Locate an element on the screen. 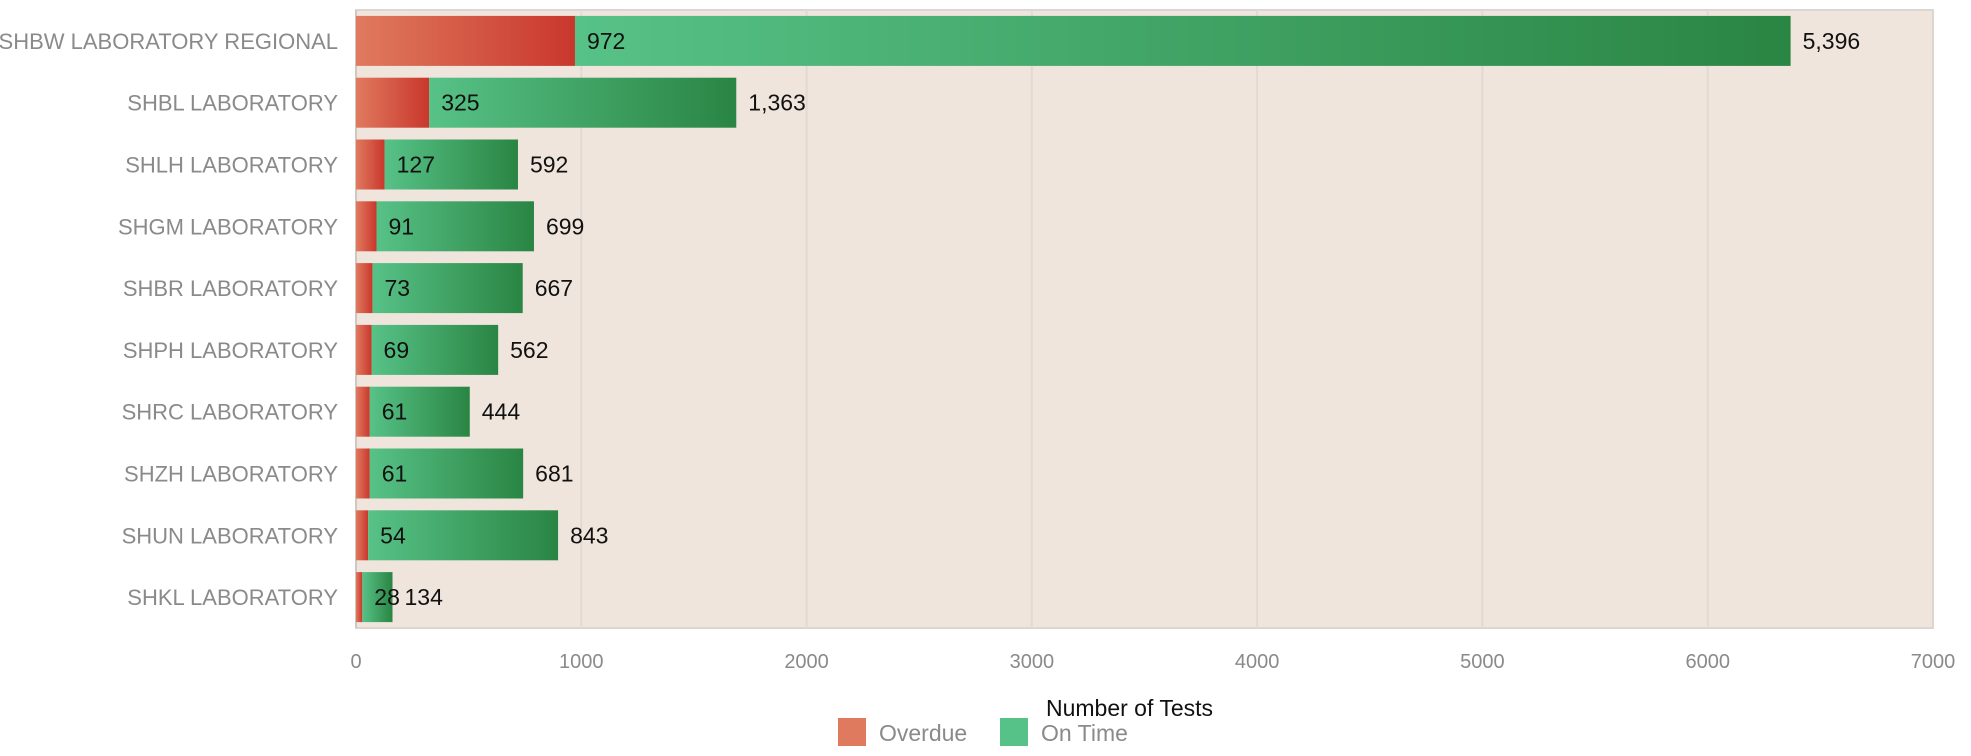 The height and width of the screenshot is (756, 1971). category-label: SHUN LABORATORY is located at coordinates (230, 535).